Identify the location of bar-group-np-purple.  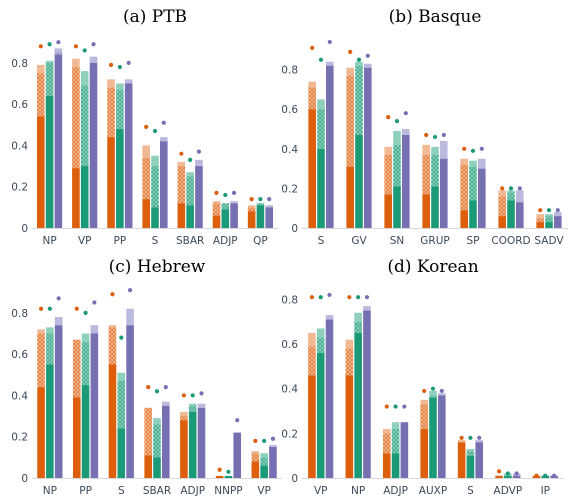
(367, 386).